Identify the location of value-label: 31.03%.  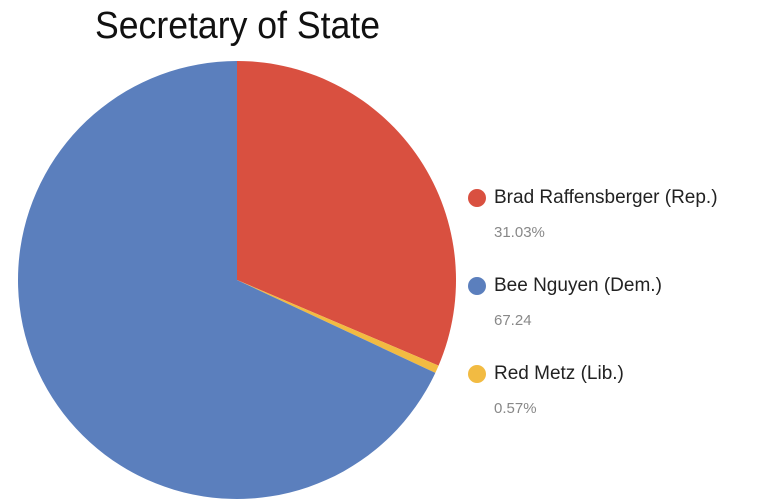
(519, 232).